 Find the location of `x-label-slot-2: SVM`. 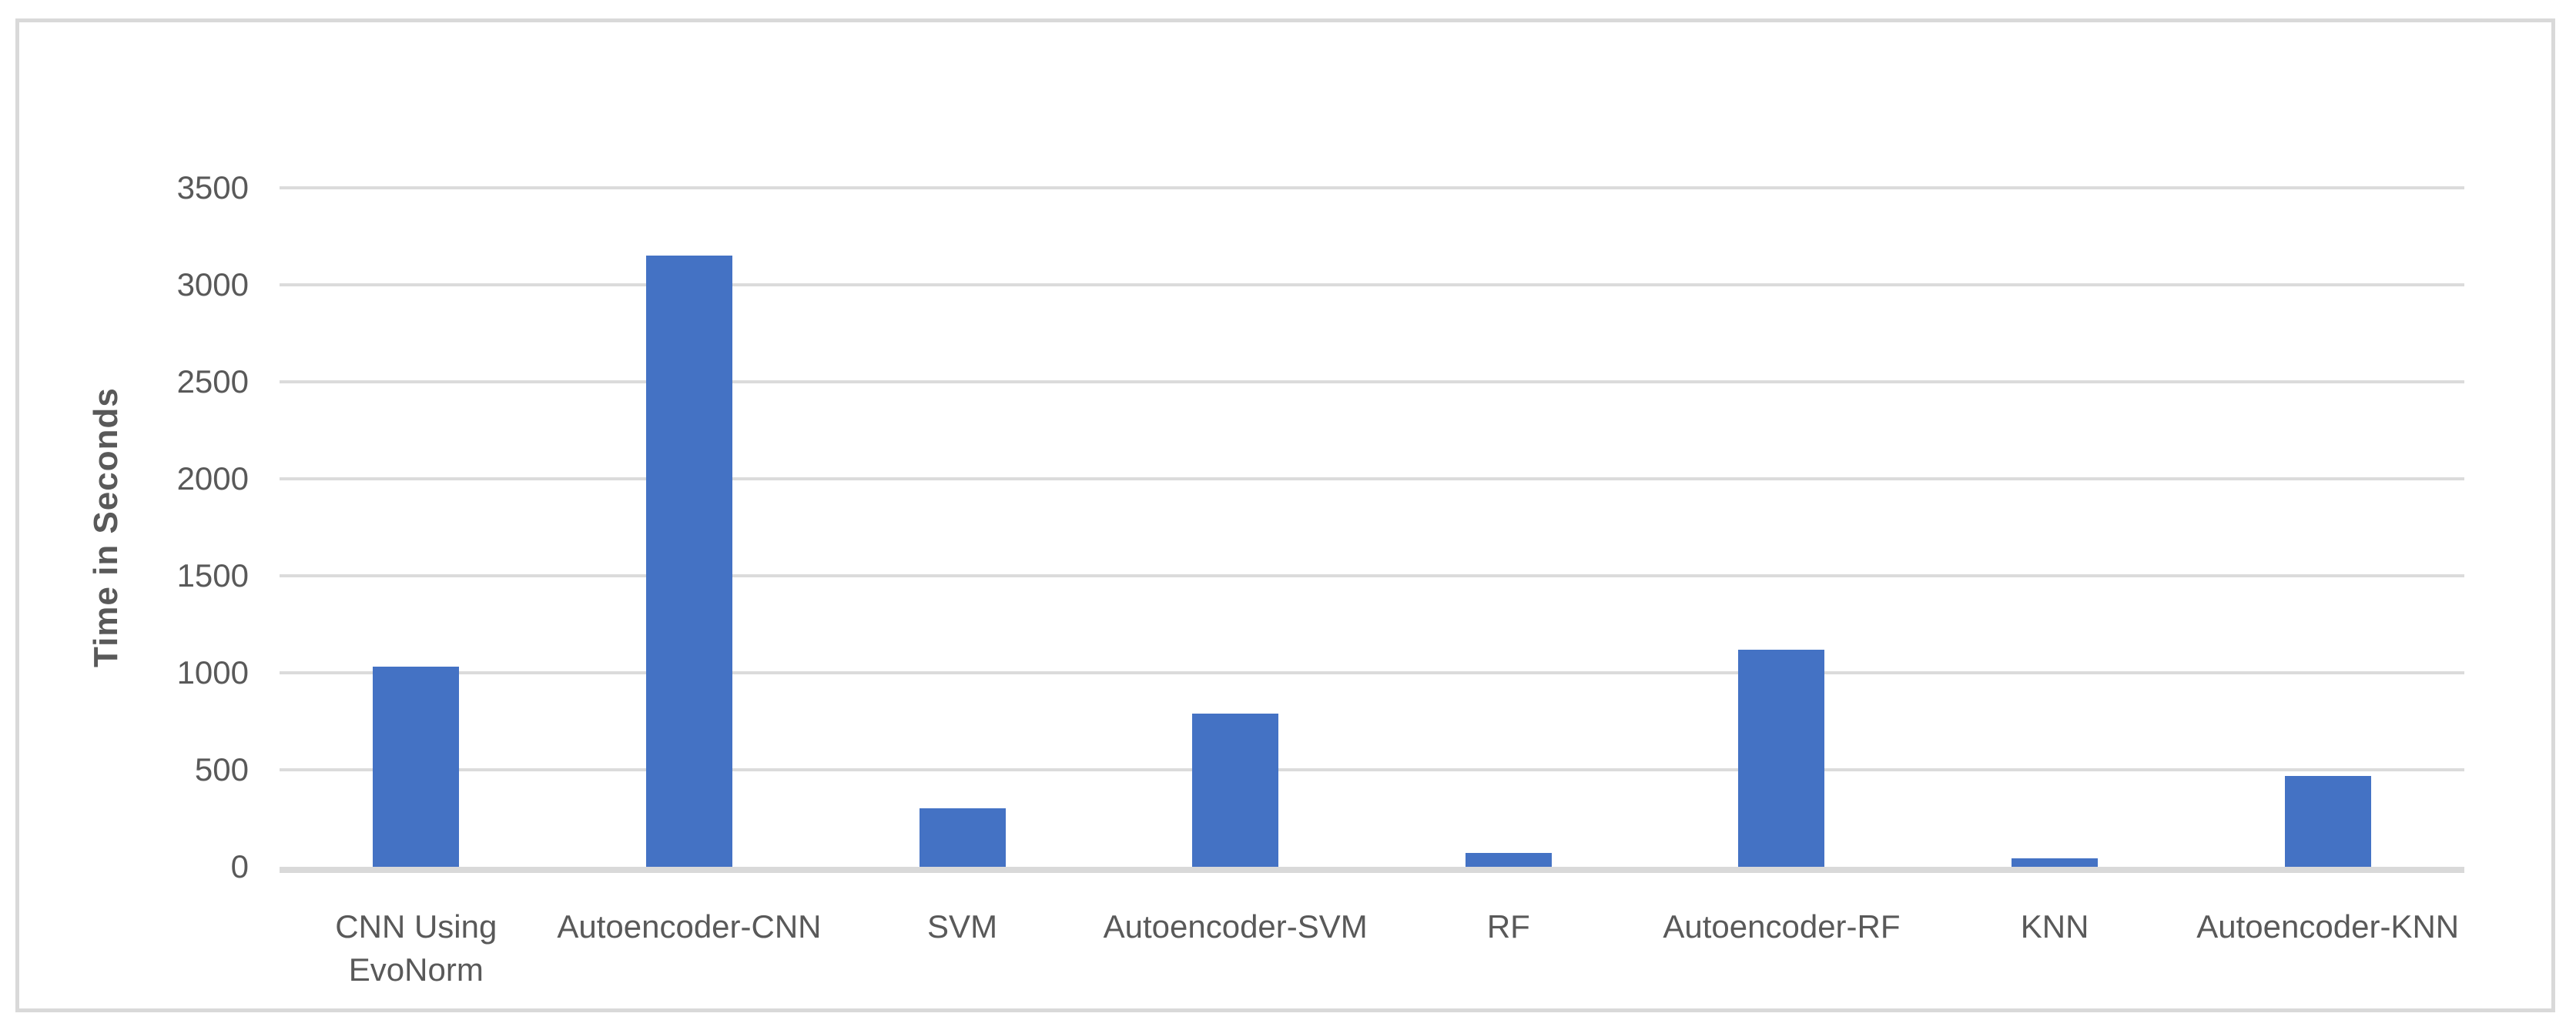

x-label-slot-2: SVM is located at coordinates (962, 948).